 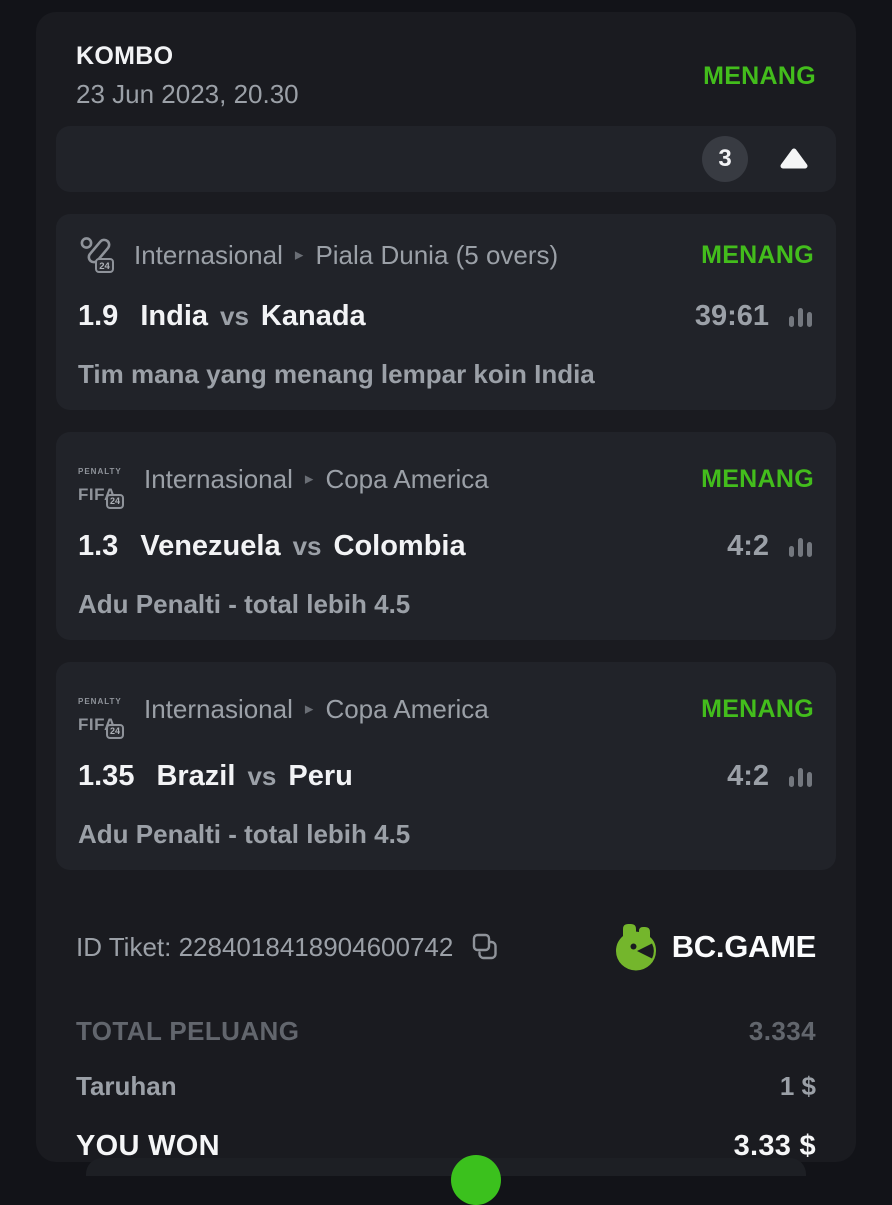 What do you see at coordinates (316, 946) in the screenshot?
I see `ticket-id-value: 2284018418904600742` at bounding box center [316, 946].